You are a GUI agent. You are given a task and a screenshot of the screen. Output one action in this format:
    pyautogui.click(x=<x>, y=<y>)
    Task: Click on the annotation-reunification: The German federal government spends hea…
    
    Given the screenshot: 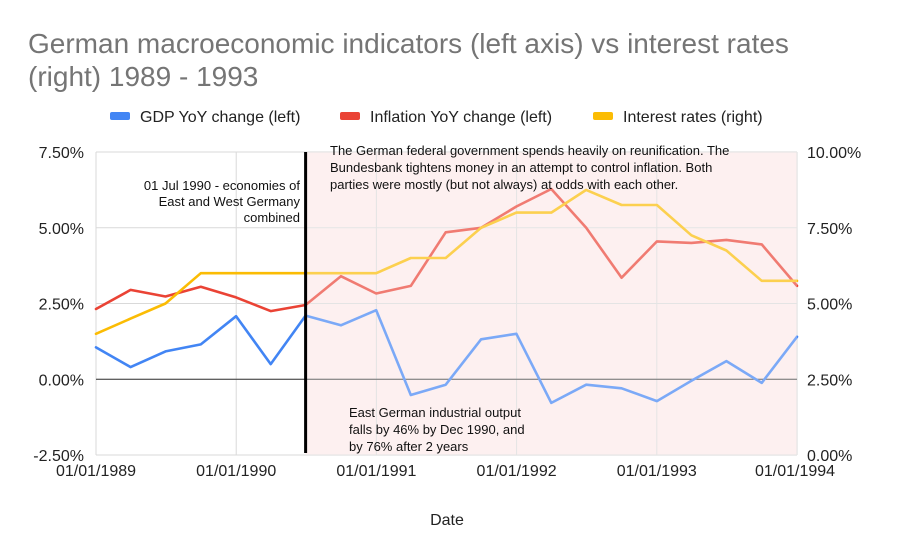 What is the action you would take?
    pyautogui.click(x=529, y=167)
    